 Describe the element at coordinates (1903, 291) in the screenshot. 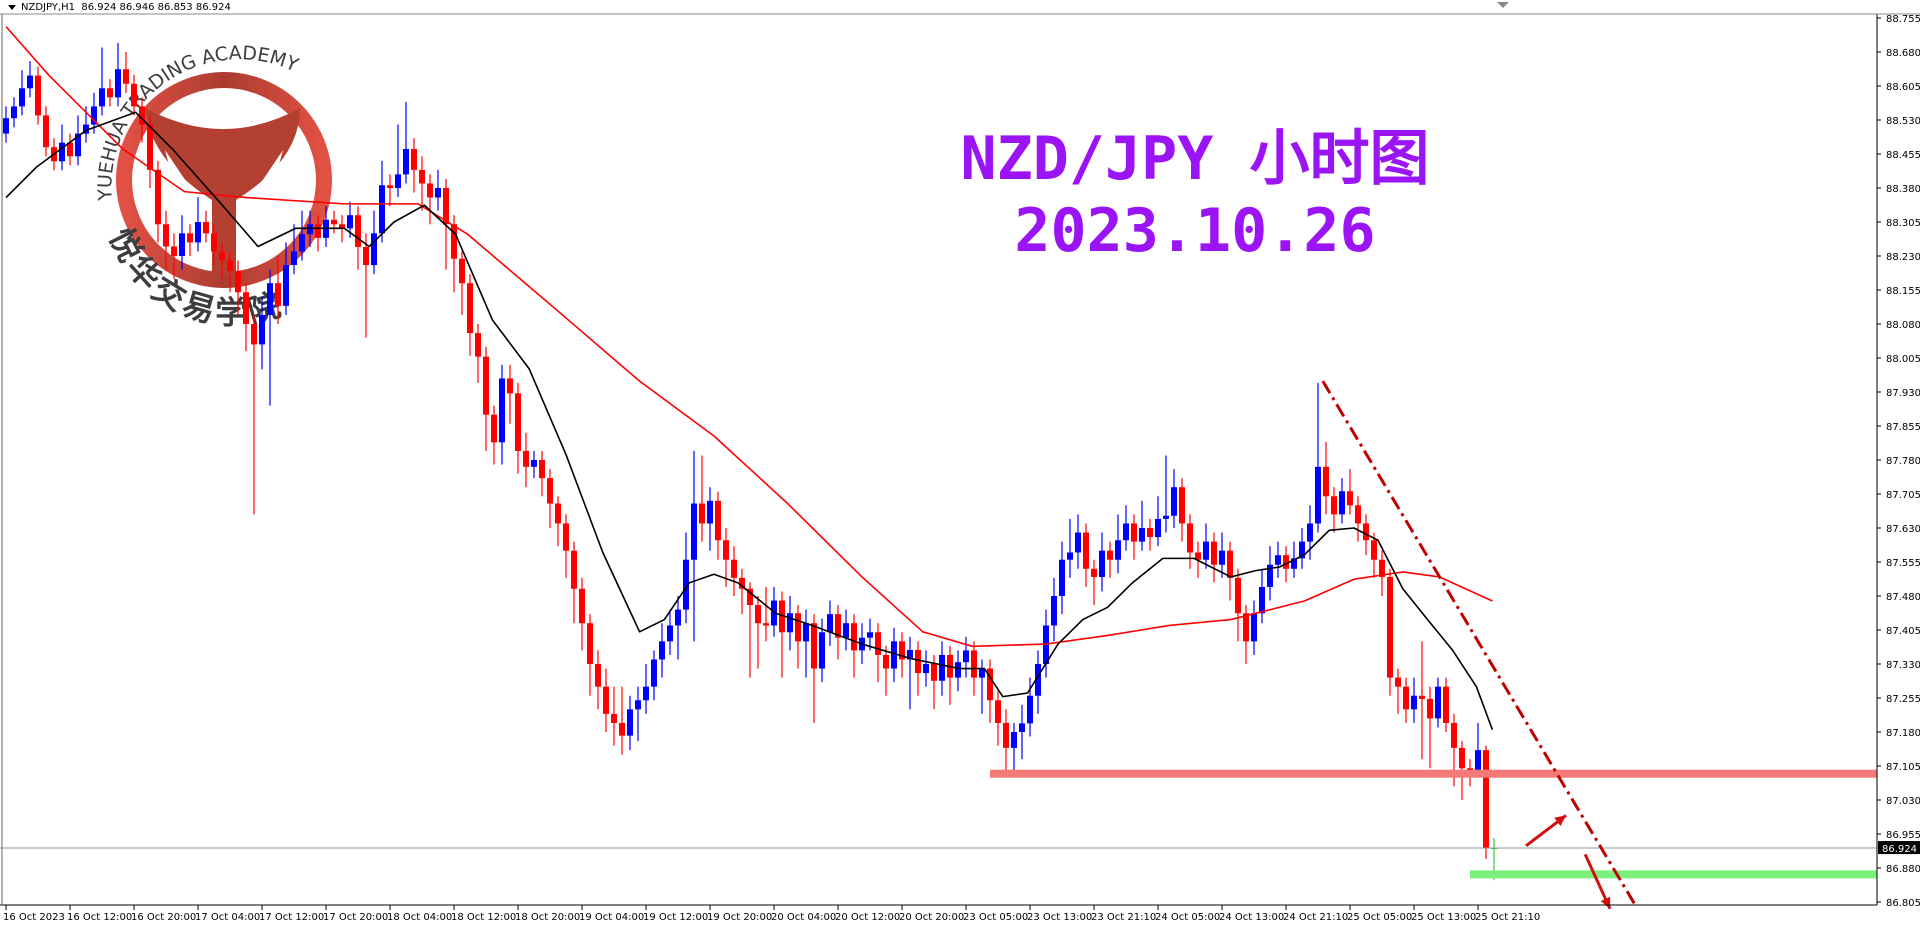

I see `y-tick-label: 88.155` at that location.